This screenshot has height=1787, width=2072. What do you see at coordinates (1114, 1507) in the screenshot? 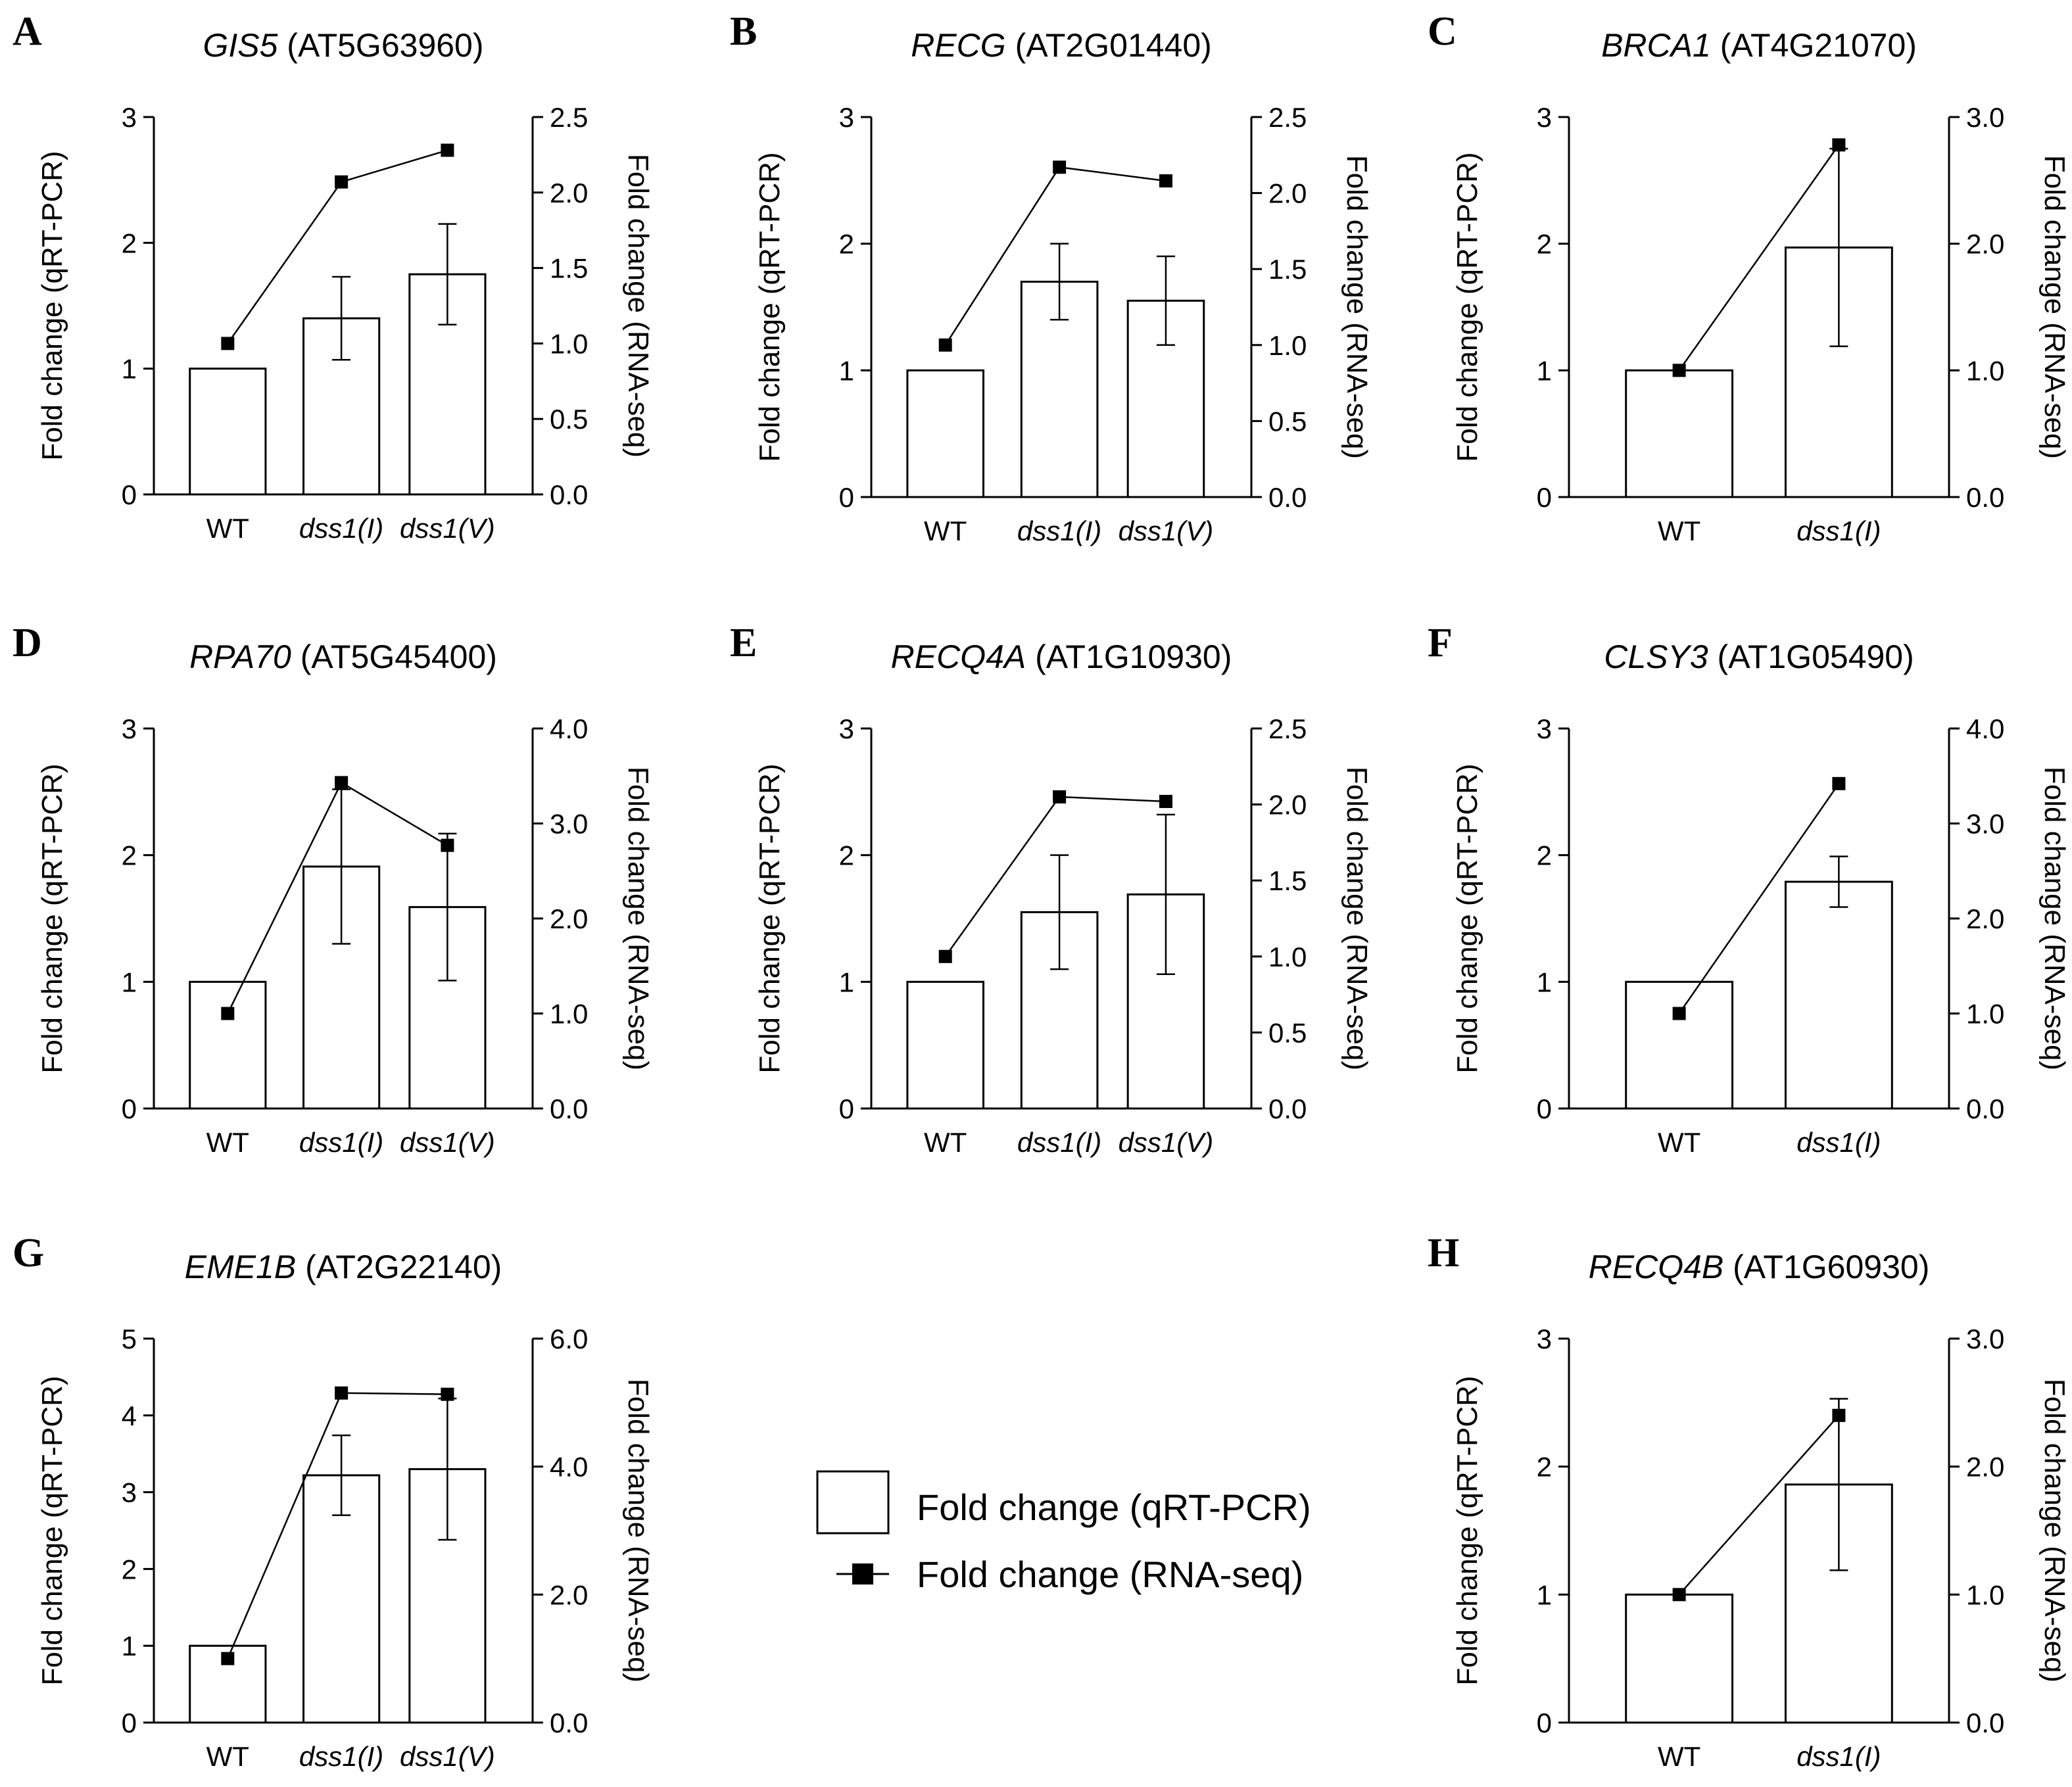
I see `legend-bar-label: Fold change (qRT-PCR)` at bounding box center [1114, 1507].